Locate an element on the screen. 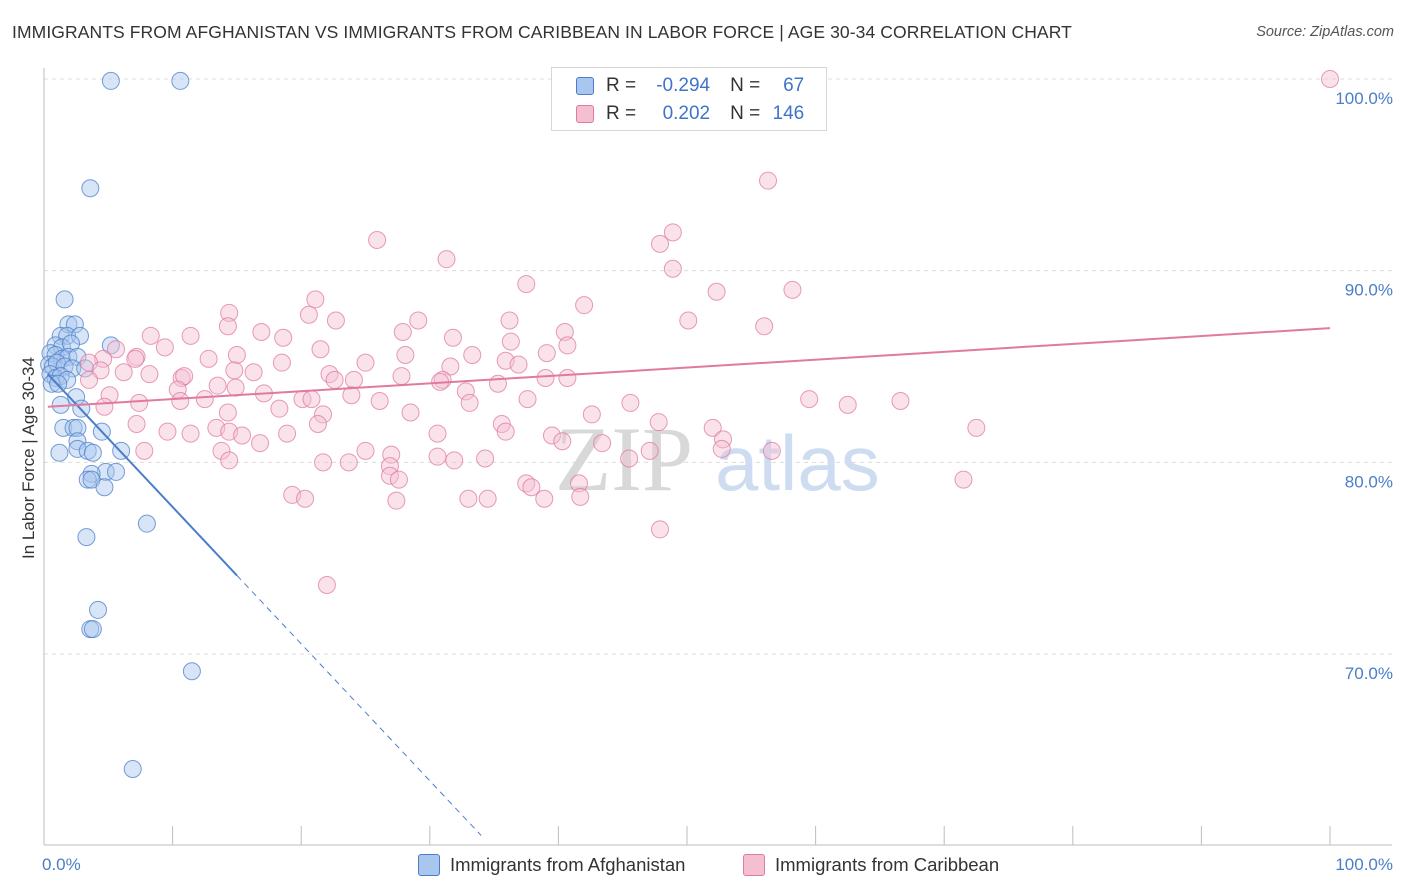 The width and height of the screenshot is (1406, 892). legend-r-value: 0.202 is located at coordinates (686, 113).